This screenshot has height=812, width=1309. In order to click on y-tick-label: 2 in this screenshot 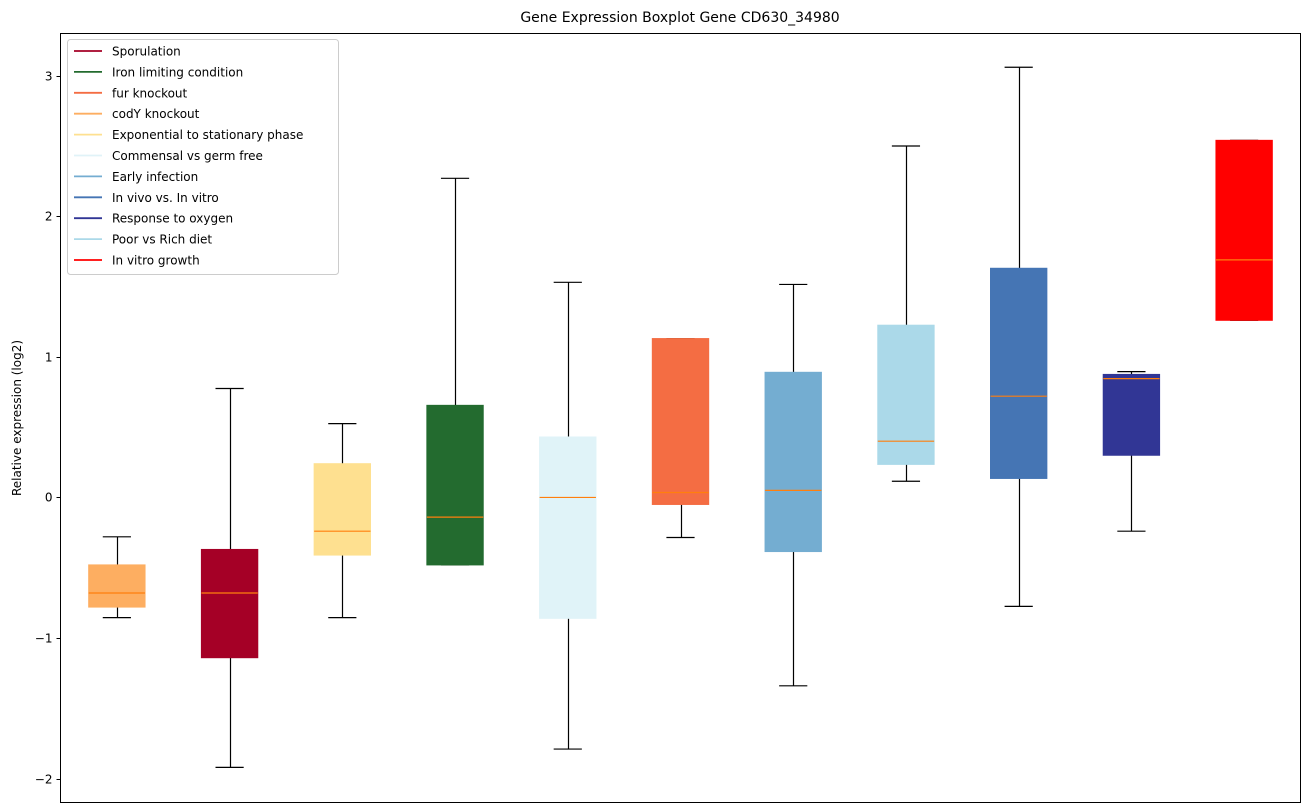, I will do `click(49, 217)`.